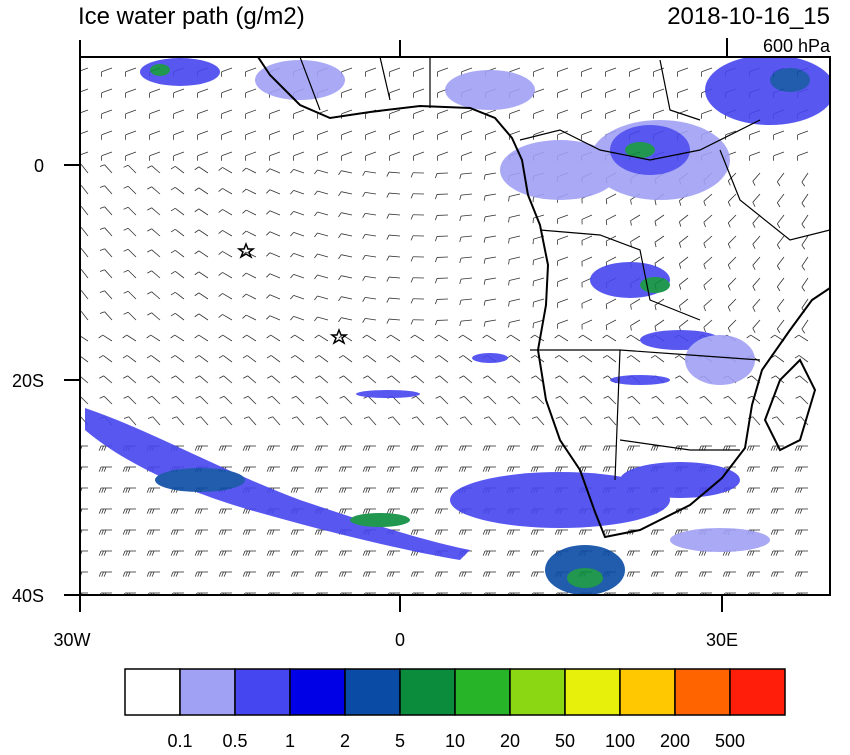 Image resolution: width=850 pixels, height=755 pixels. I want to click on colorbar-label: 200, so click(675, 740).